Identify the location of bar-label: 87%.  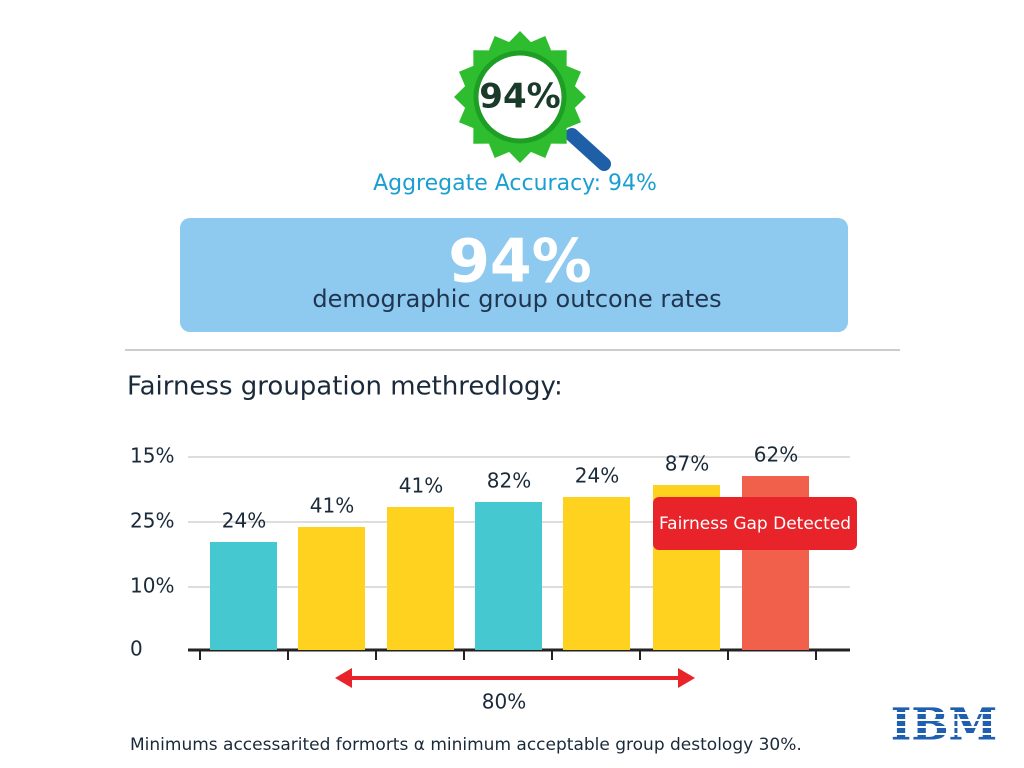
(687, 464).